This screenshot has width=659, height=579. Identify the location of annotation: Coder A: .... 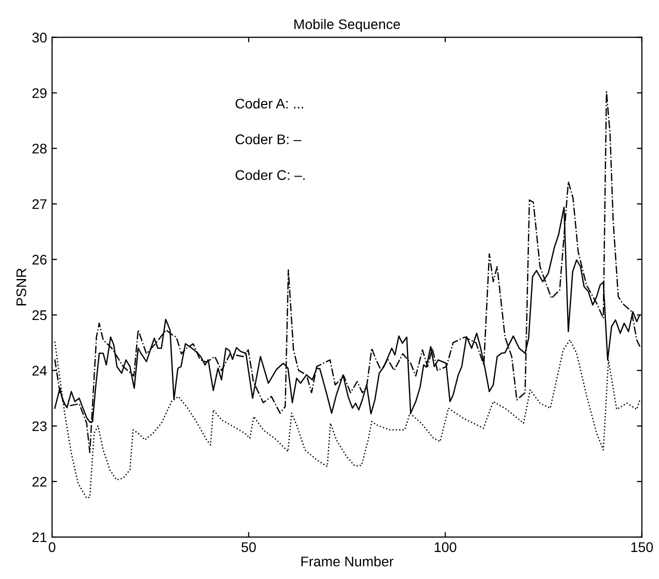
(270, 103).